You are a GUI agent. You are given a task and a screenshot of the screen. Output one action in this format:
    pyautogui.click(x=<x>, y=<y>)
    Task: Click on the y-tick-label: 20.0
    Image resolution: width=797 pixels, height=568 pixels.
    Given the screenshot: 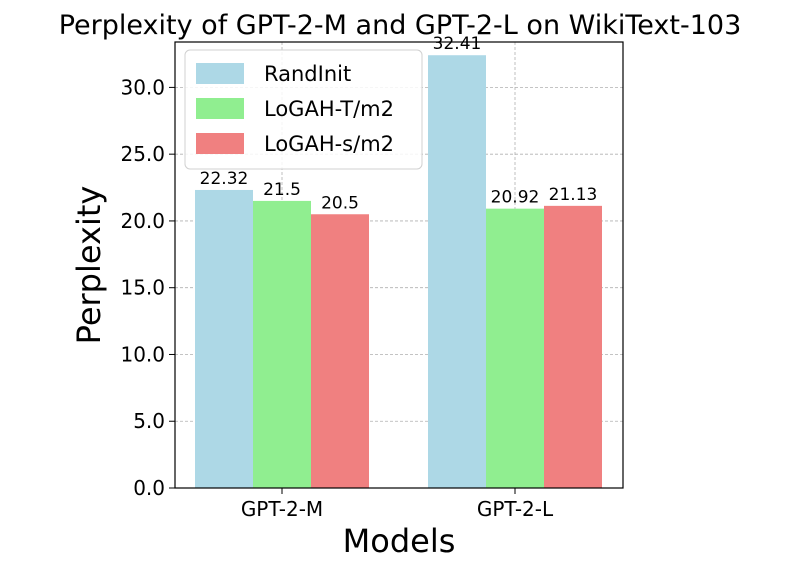 What is the action you would take?
    pyautogui.click(x=142, y=221)
    